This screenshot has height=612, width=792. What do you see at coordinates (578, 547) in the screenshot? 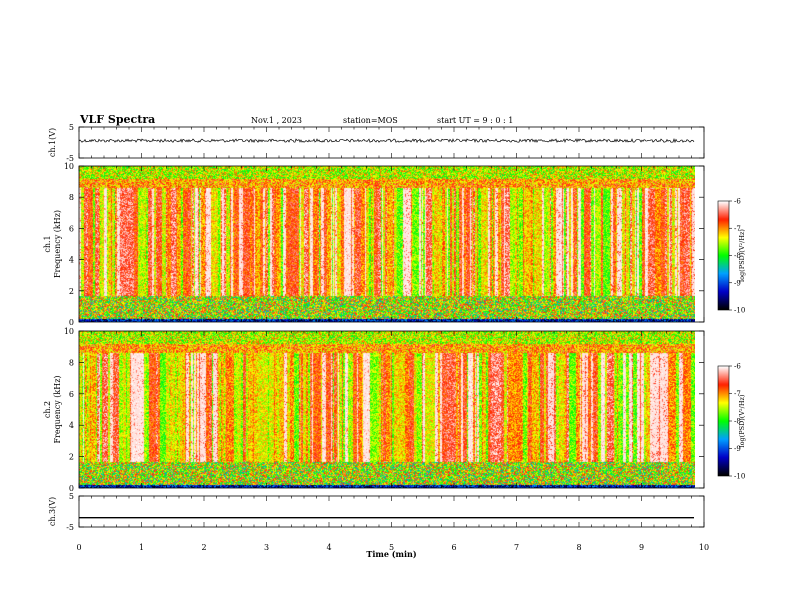
I see `x-tick-label: 8` at bounding box center [578, 547].